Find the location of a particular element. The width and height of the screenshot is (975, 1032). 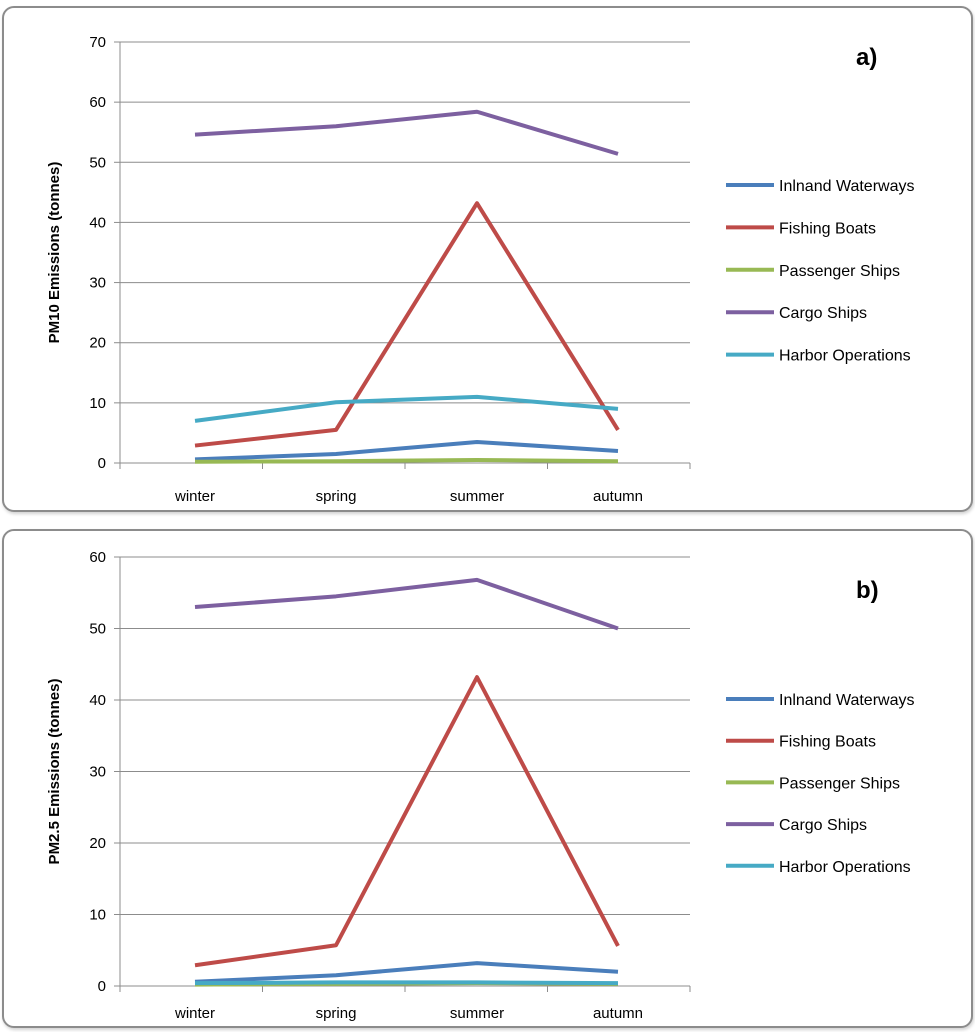

chart-a-series-cargo-ships is located at coordinates (406, 132).